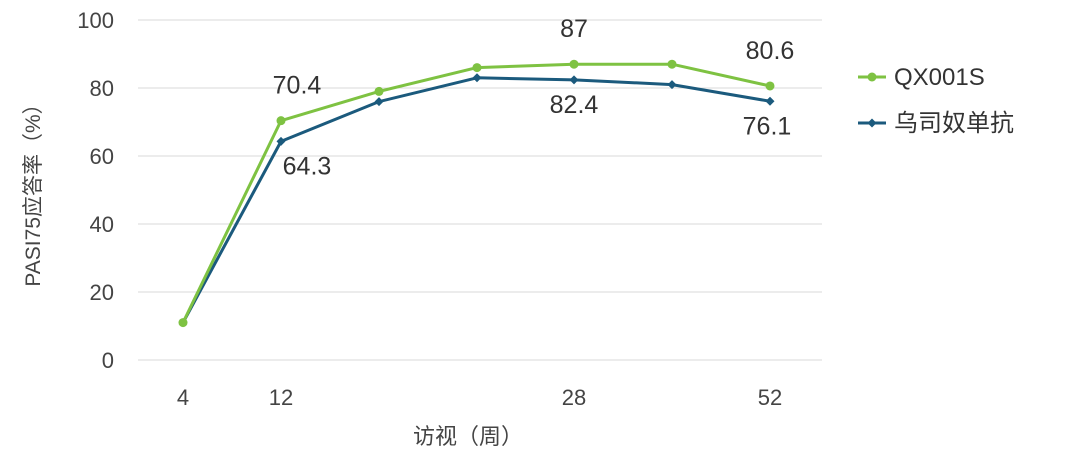 The width and height of the screenshot is (1075, 456). I want to click on x-tick-label: 4, so click(183, 397).